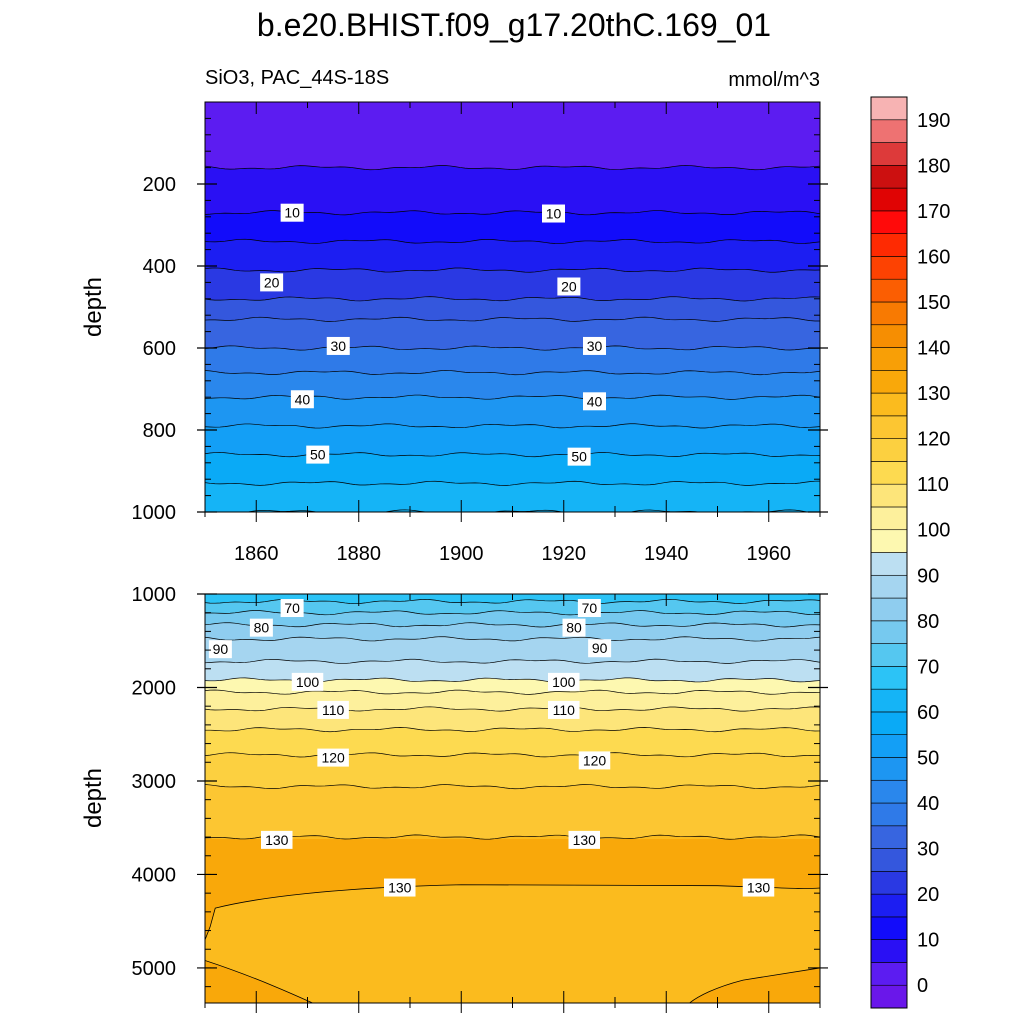 Image resolution: width=1024 pixels, height=1024 pixels. Describe the element at coordinates (512, 496) in the screenshot. I see `contour-band` at that location.